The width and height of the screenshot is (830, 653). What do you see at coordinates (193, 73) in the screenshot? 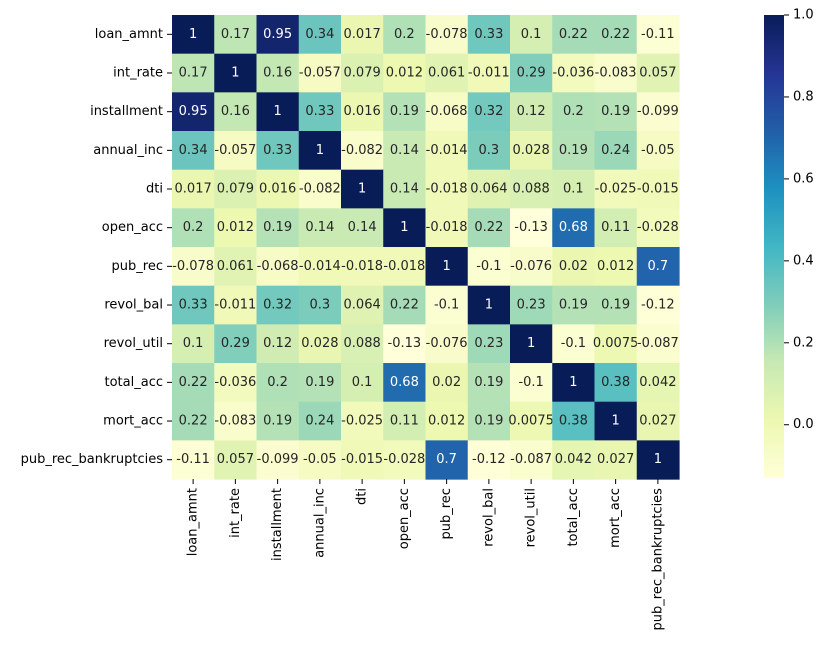
I see `cell-value-label: 0.17` at bounding box center [193, 73].